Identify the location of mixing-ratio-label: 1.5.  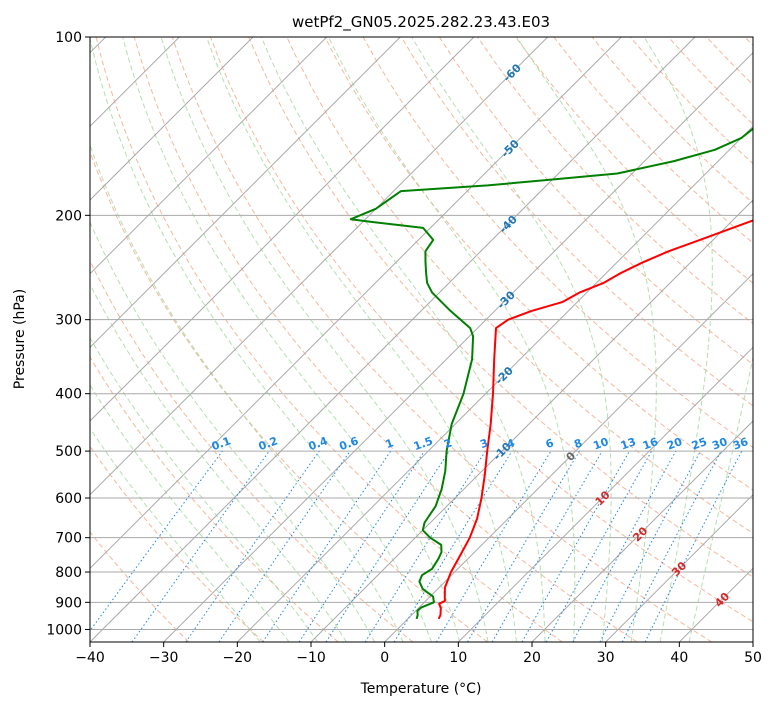
(423, 443).